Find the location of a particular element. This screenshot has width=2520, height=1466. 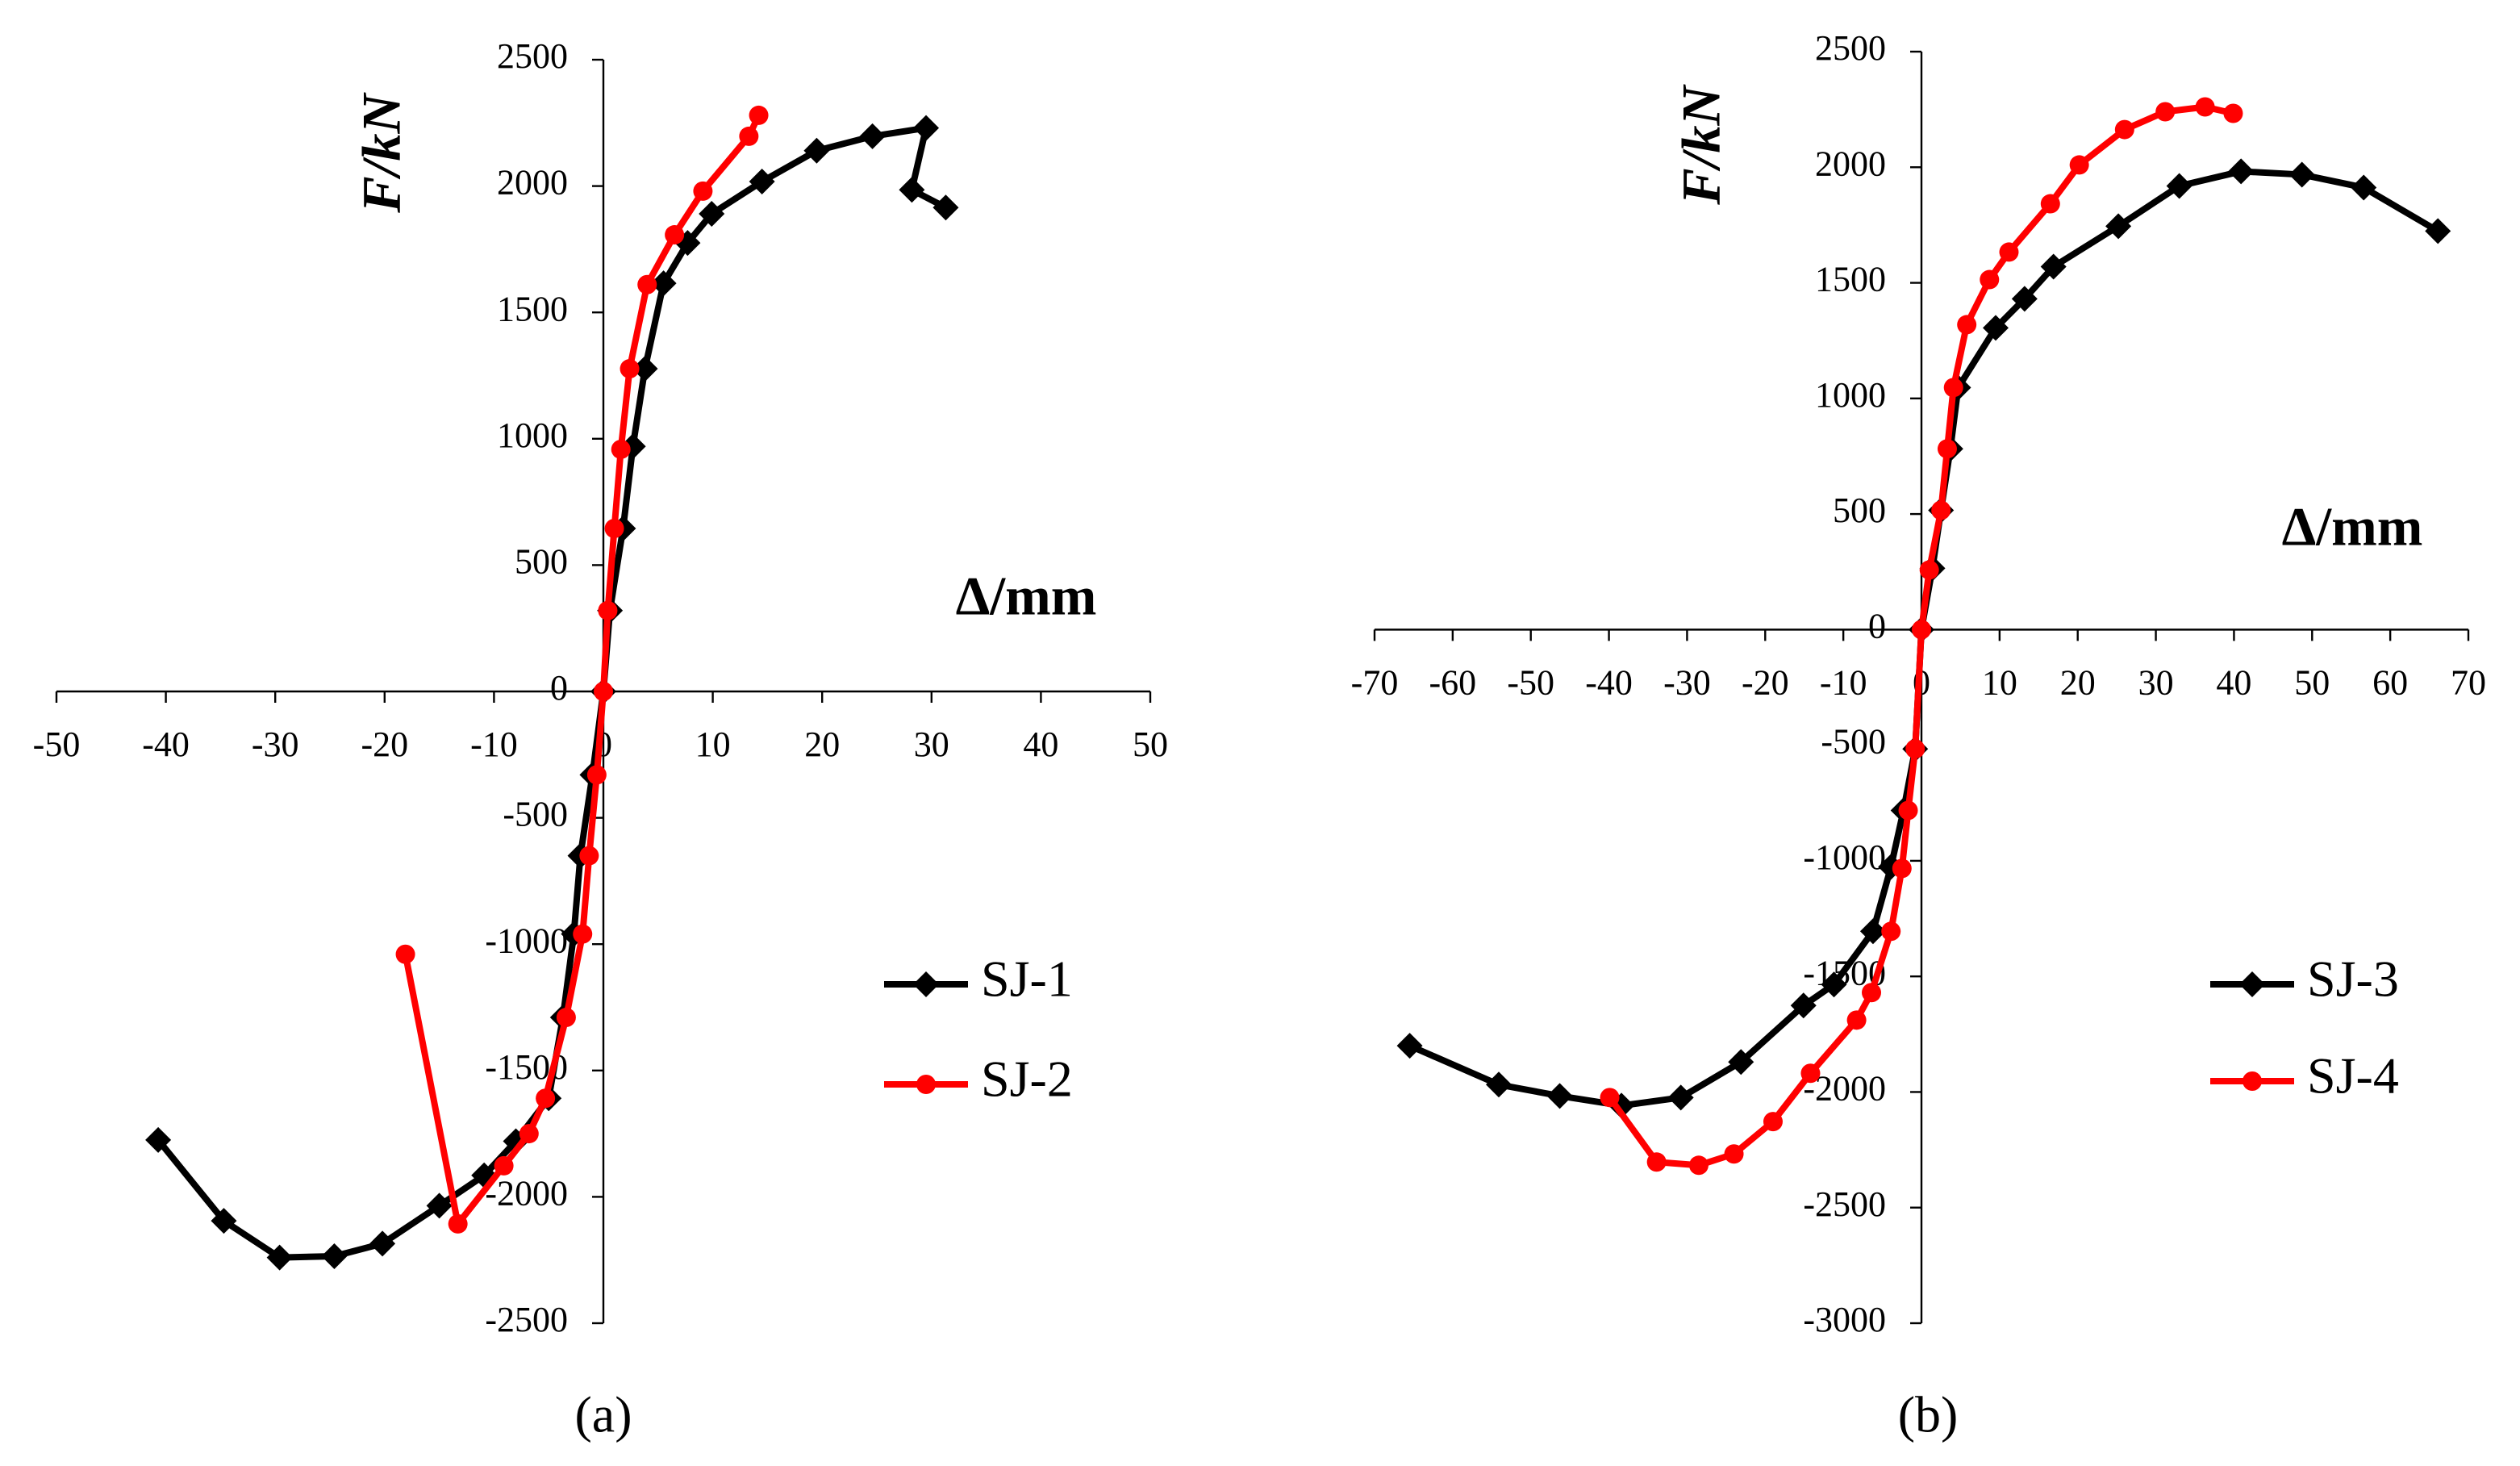

legend-label: SJ-3 is located at coordinates (2353, 979).